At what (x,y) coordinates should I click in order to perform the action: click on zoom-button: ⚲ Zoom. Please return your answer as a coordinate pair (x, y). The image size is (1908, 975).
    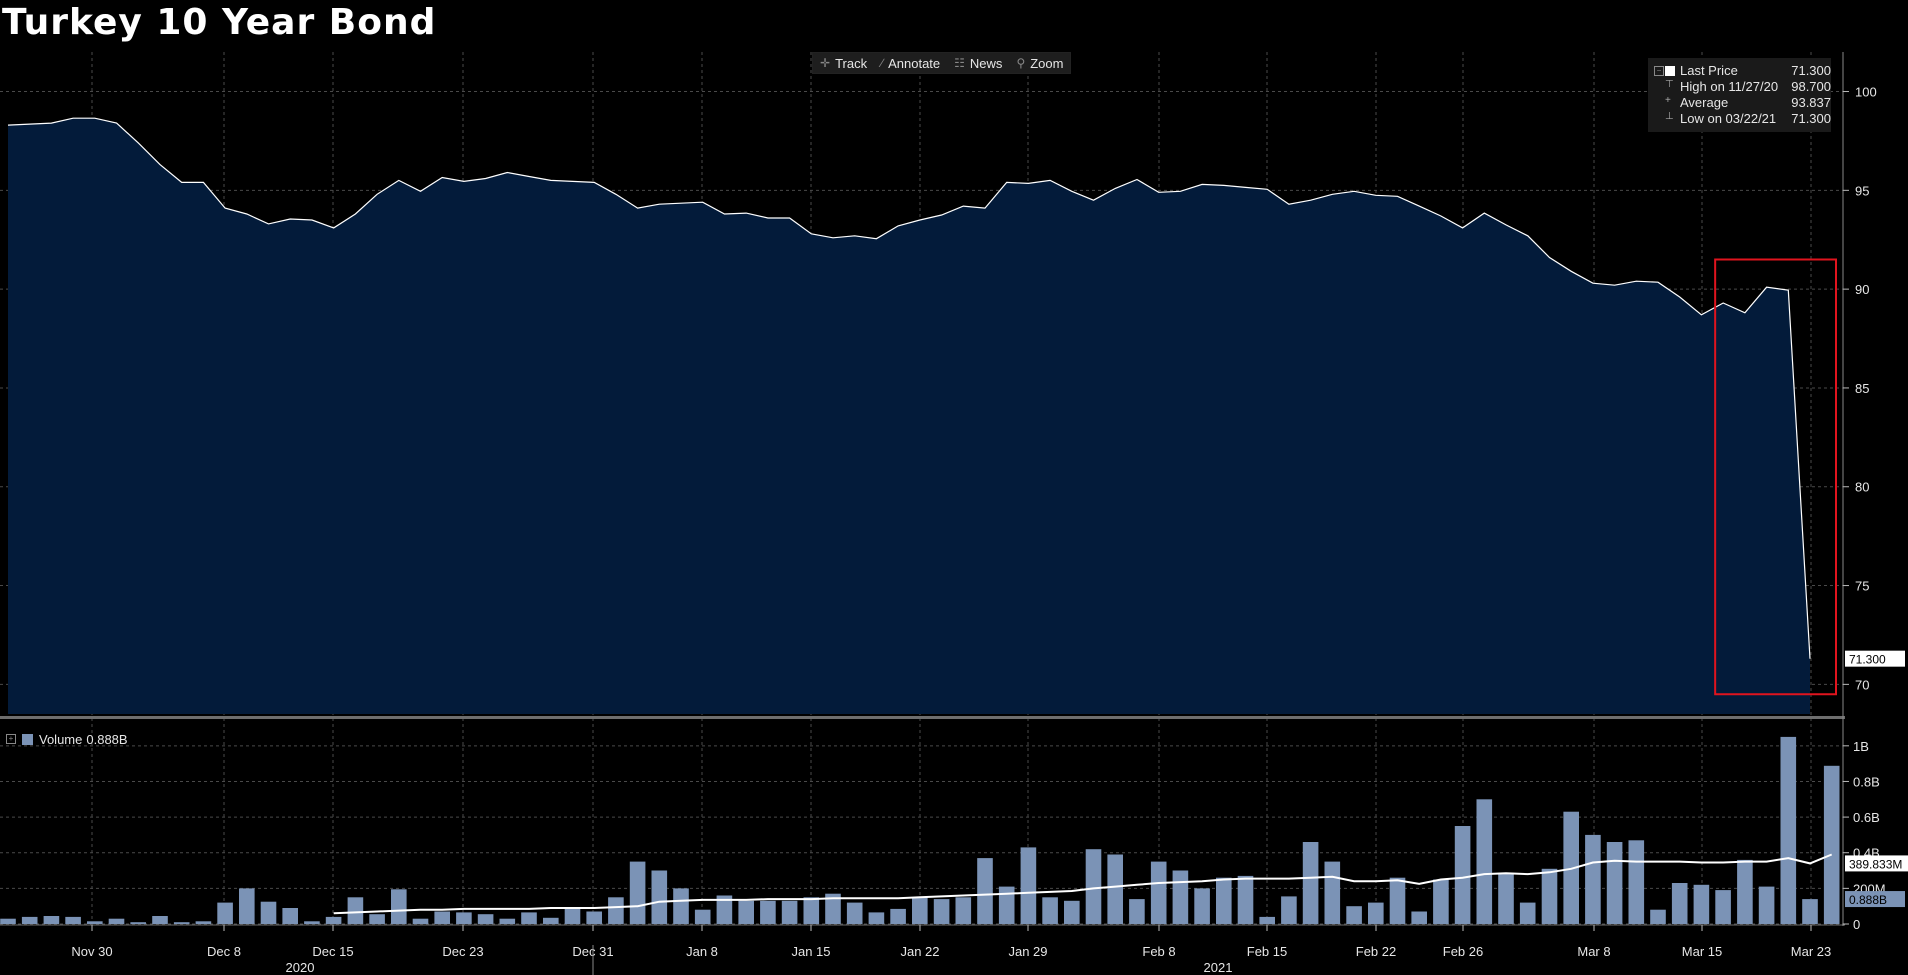
    Looking at the image, I should click on (1039, 63).